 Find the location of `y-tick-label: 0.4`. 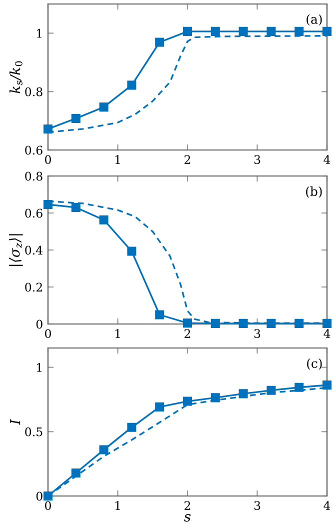

y-tick-label: 0.4 is located at coordinates (34, 250).